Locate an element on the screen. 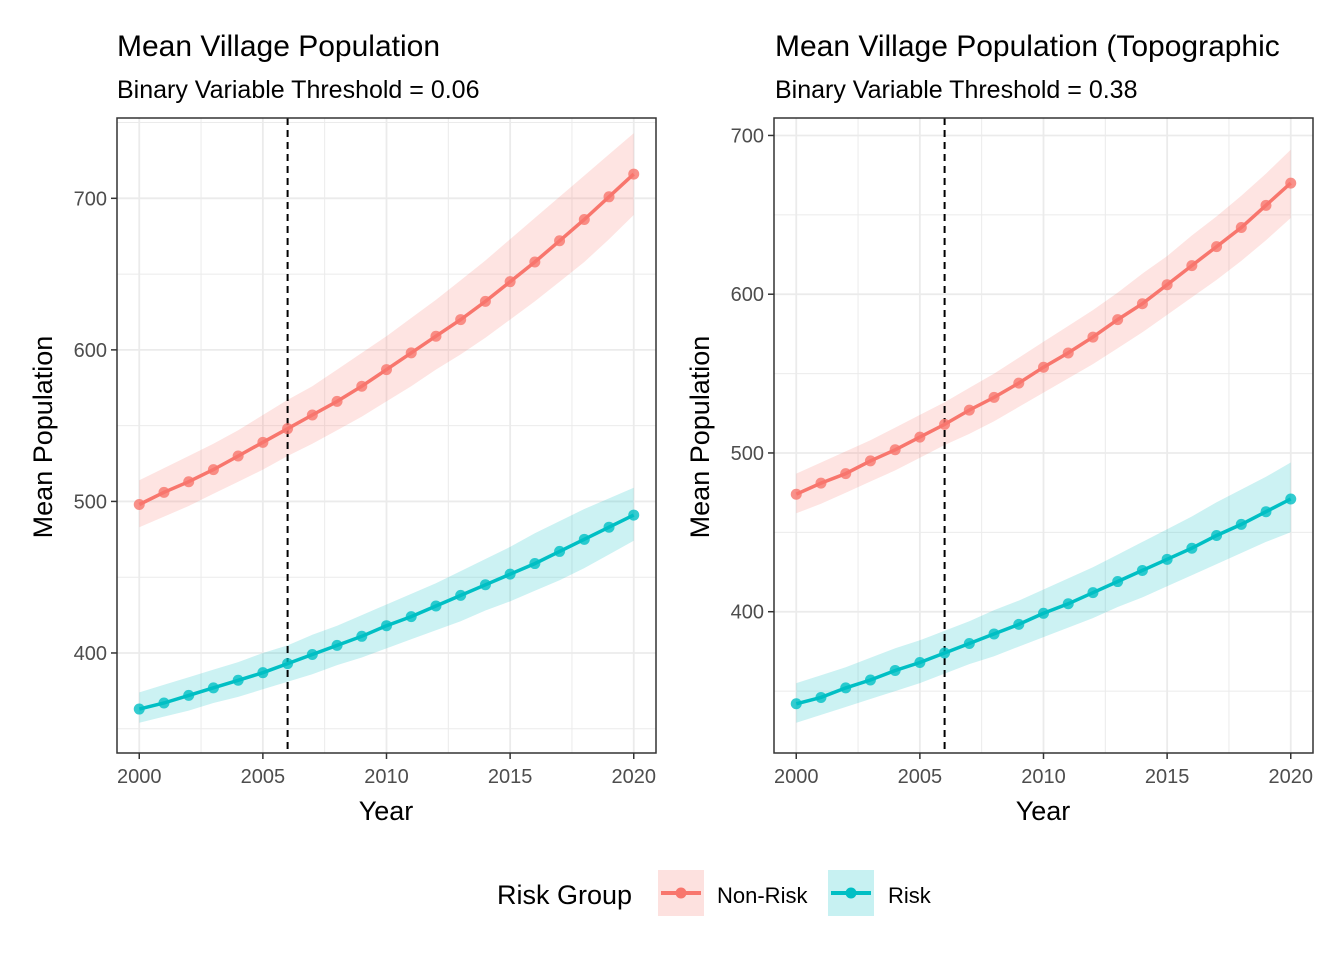 The height and width of the screenshot is (960, 1344). chart-subtitle: Binary Variable Threshold = 0.06 is located at coordinates (298, 90).